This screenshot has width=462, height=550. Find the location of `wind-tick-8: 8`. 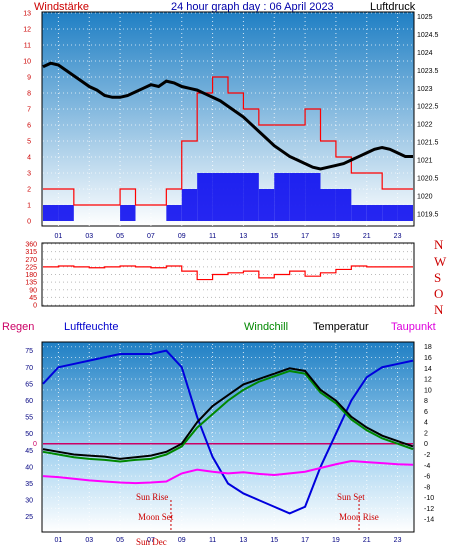

wind-tick-8: 8 is located at coordinates (29, 94).